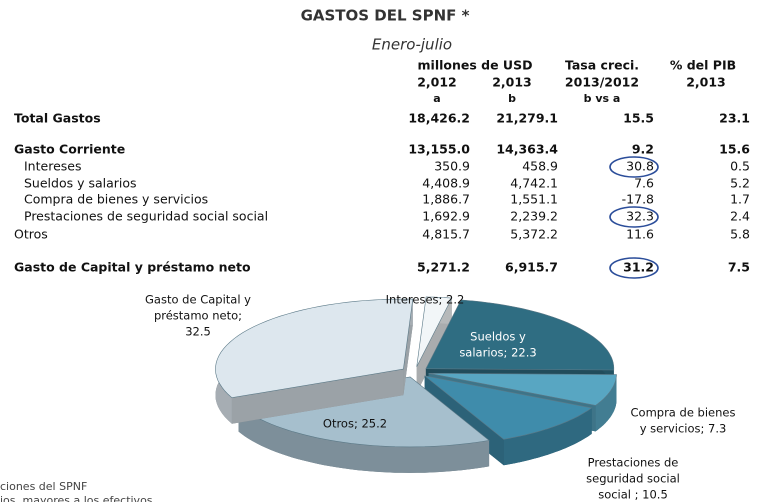 The width and height of the screenshot is (766, 502). Describe the element at coordinates (740, 216) in the screenshot. I see `cell: 2.4` at that location.